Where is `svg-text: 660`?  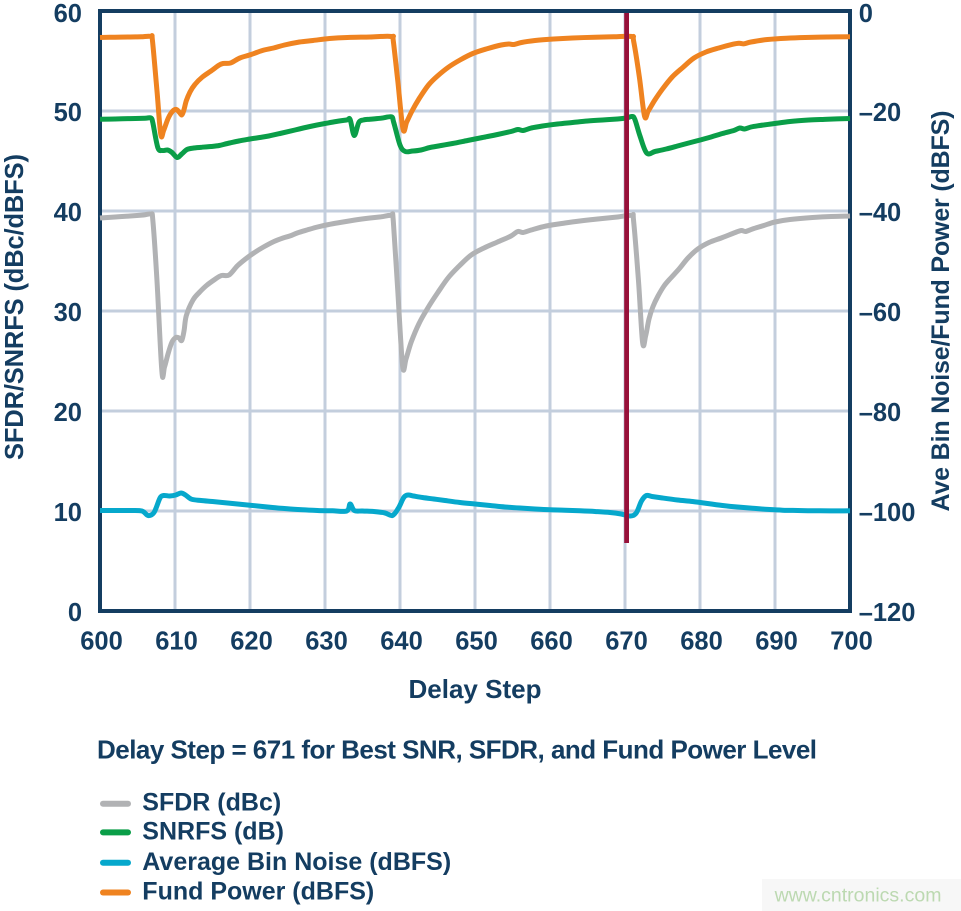
svg-text: 660 is located at coordinates (551, 641).